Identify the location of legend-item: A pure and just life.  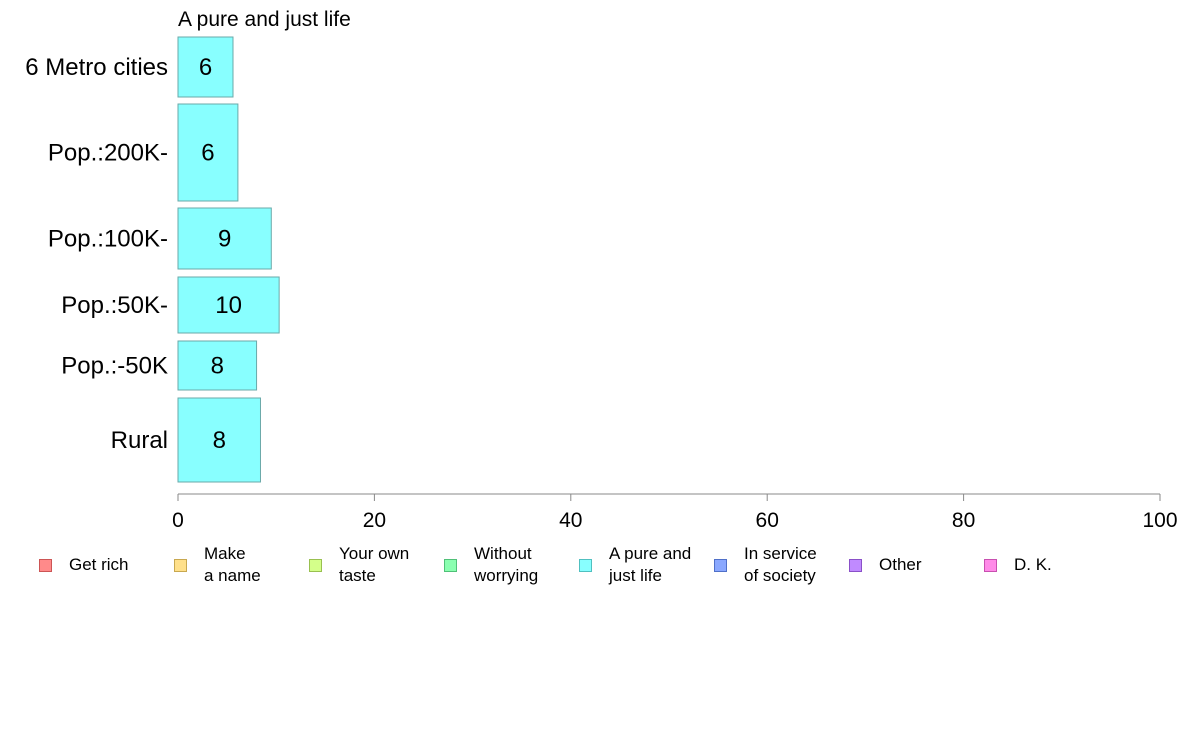
(635, 565).